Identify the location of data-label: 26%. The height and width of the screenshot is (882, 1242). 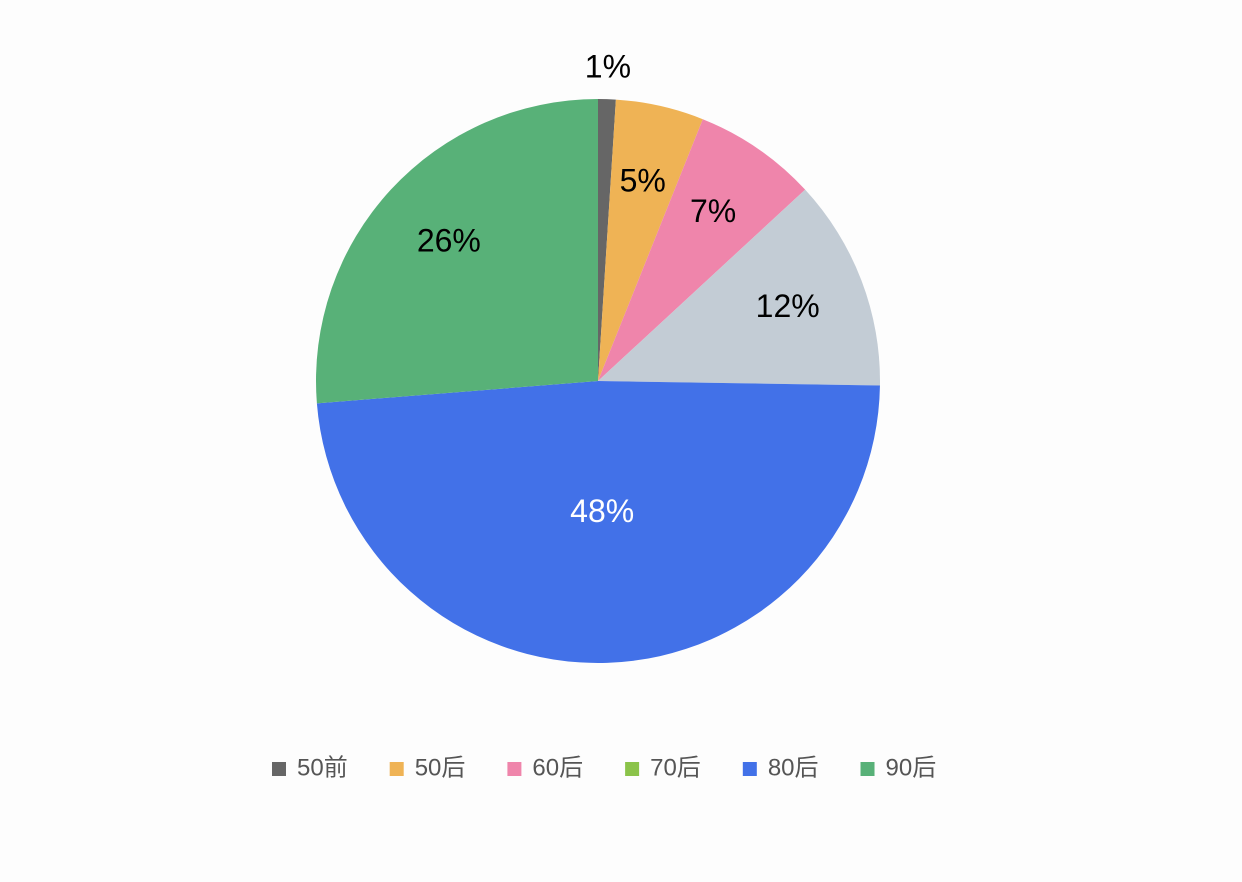
(449, 241).